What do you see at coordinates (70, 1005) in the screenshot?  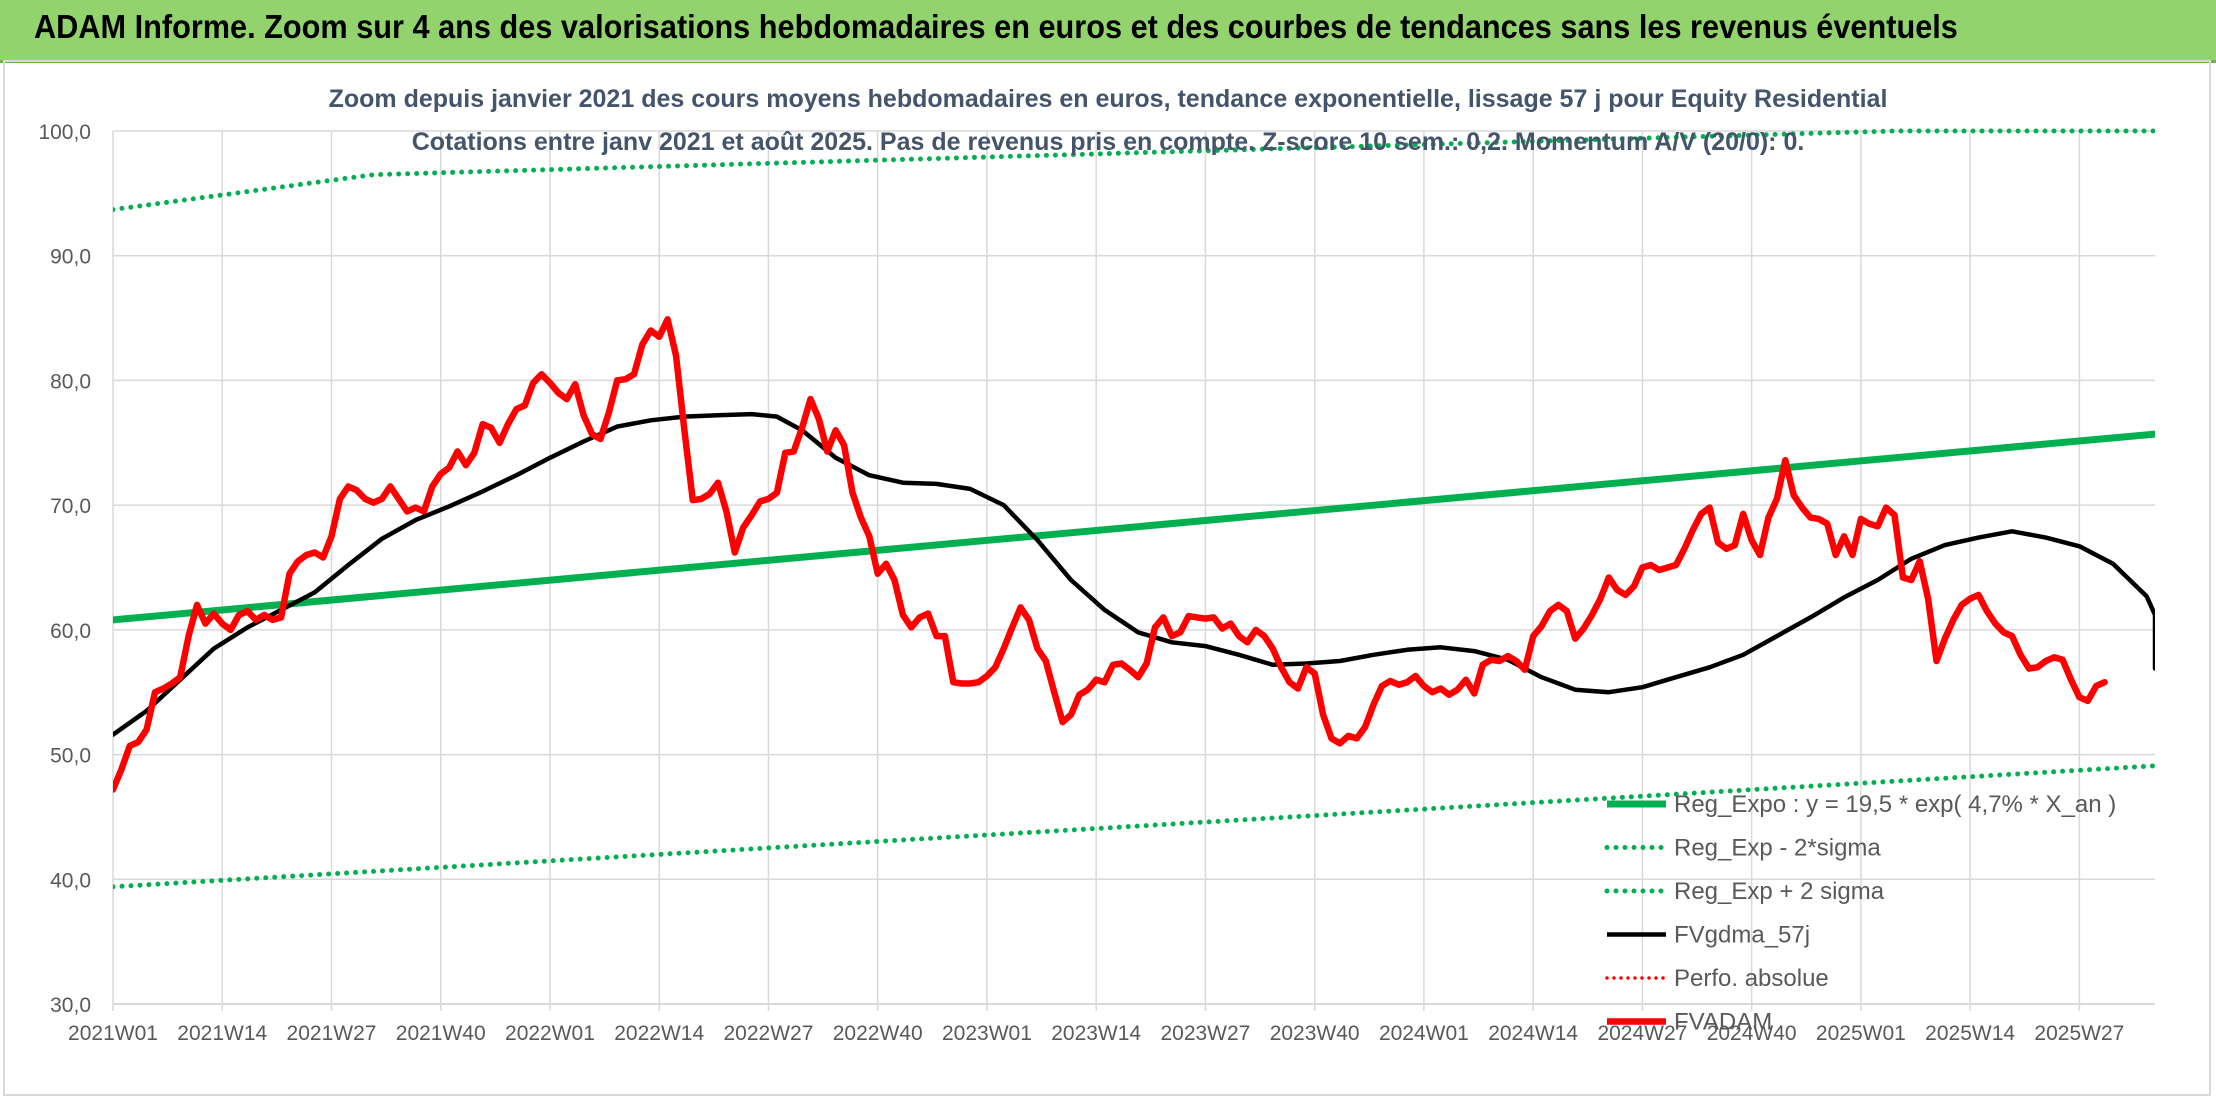 I see `y-tick-label: 30,0` at bounding box center [70, 1005].